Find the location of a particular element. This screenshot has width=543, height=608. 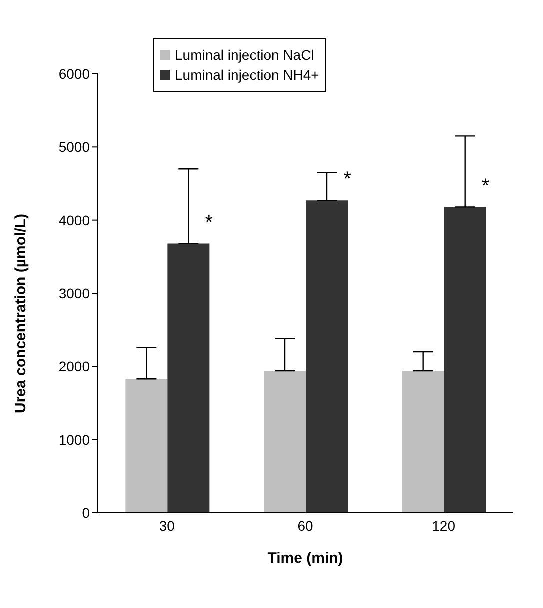

y-tick-label: 3000 is located at coordinates (74, 293).